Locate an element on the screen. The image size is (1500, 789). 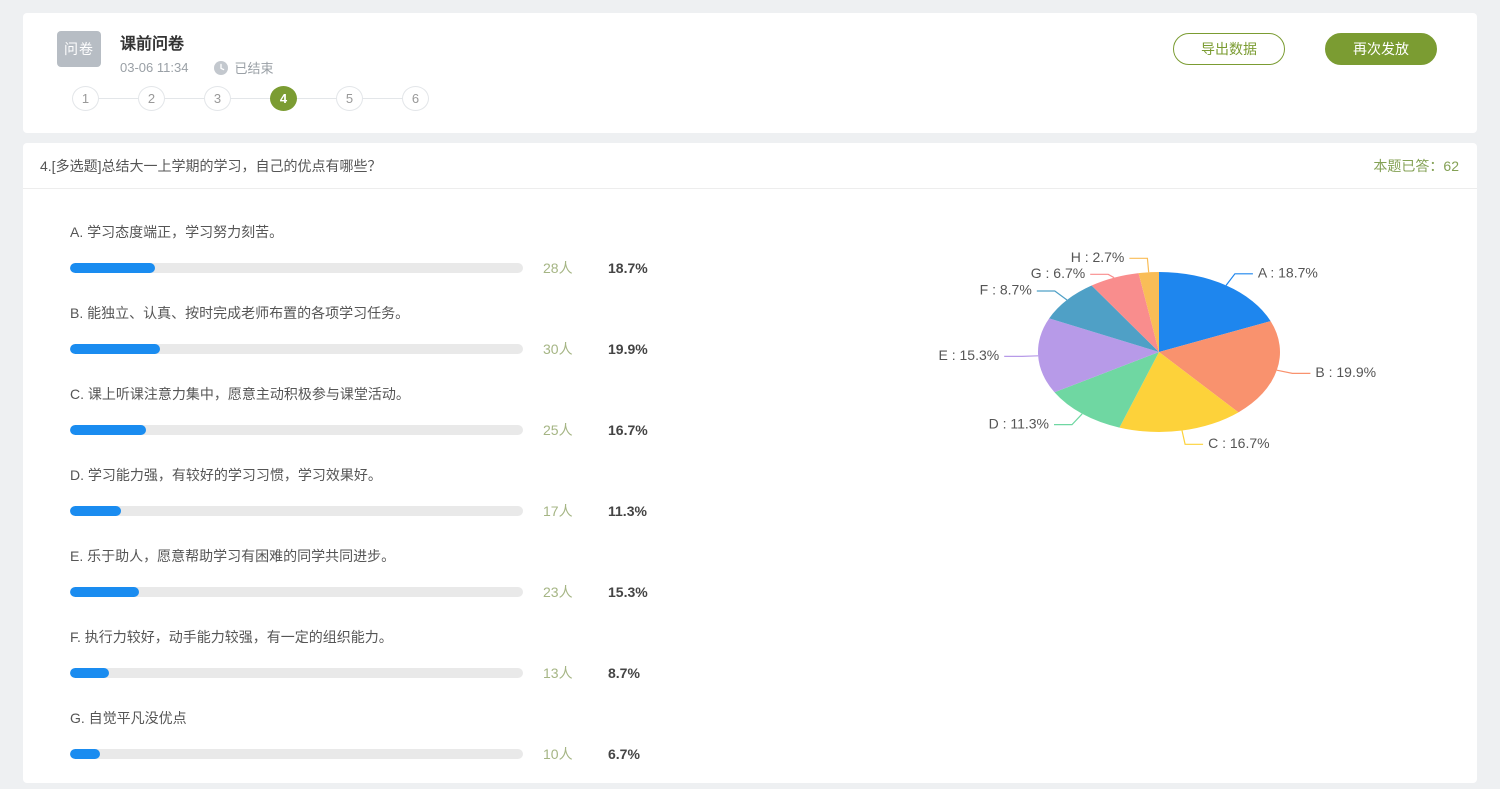
option-row: F. 执行力较好，动手能力较强，有一定的组织能力。 13人 8.7% is located at coordinates (390, 655).